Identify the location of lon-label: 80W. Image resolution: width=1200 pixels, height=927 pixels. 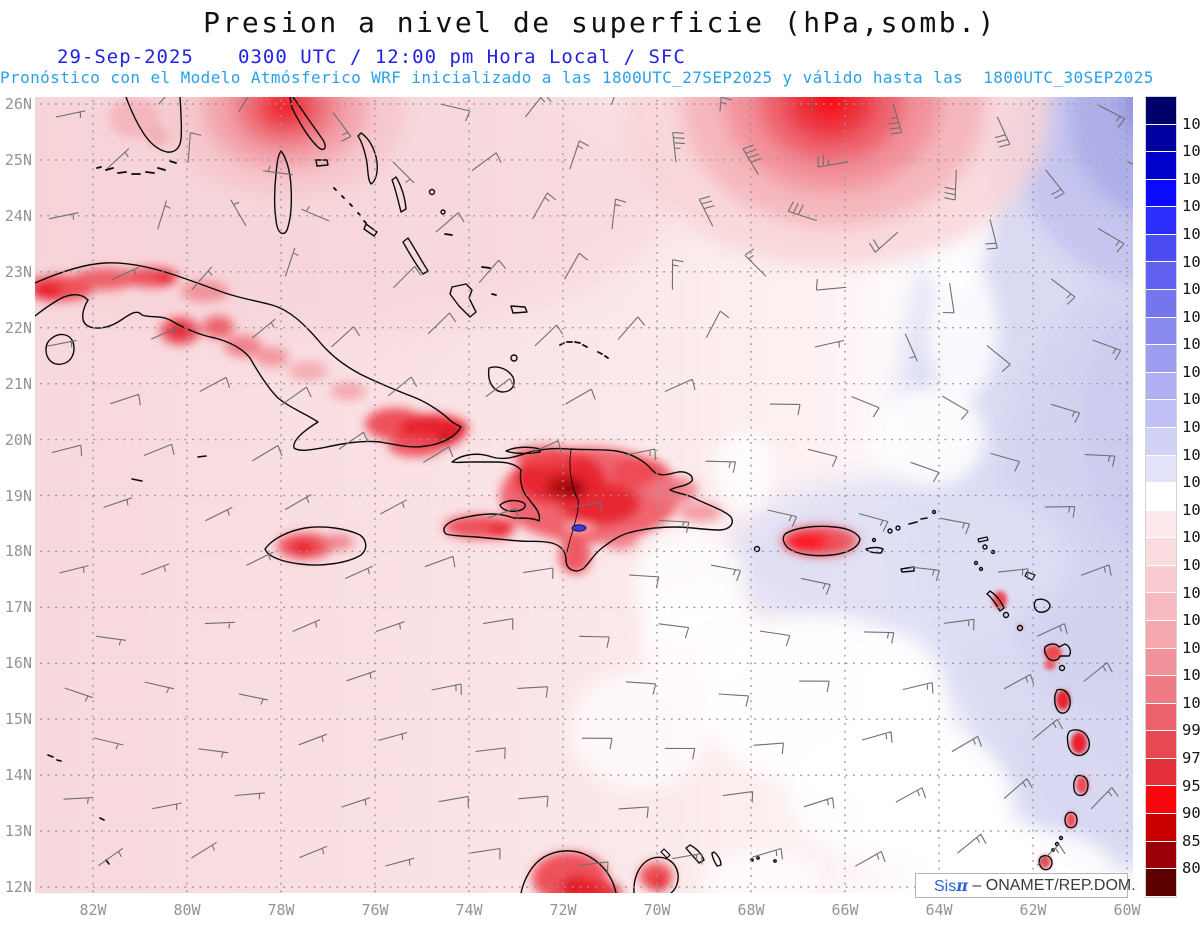
(187, 910).